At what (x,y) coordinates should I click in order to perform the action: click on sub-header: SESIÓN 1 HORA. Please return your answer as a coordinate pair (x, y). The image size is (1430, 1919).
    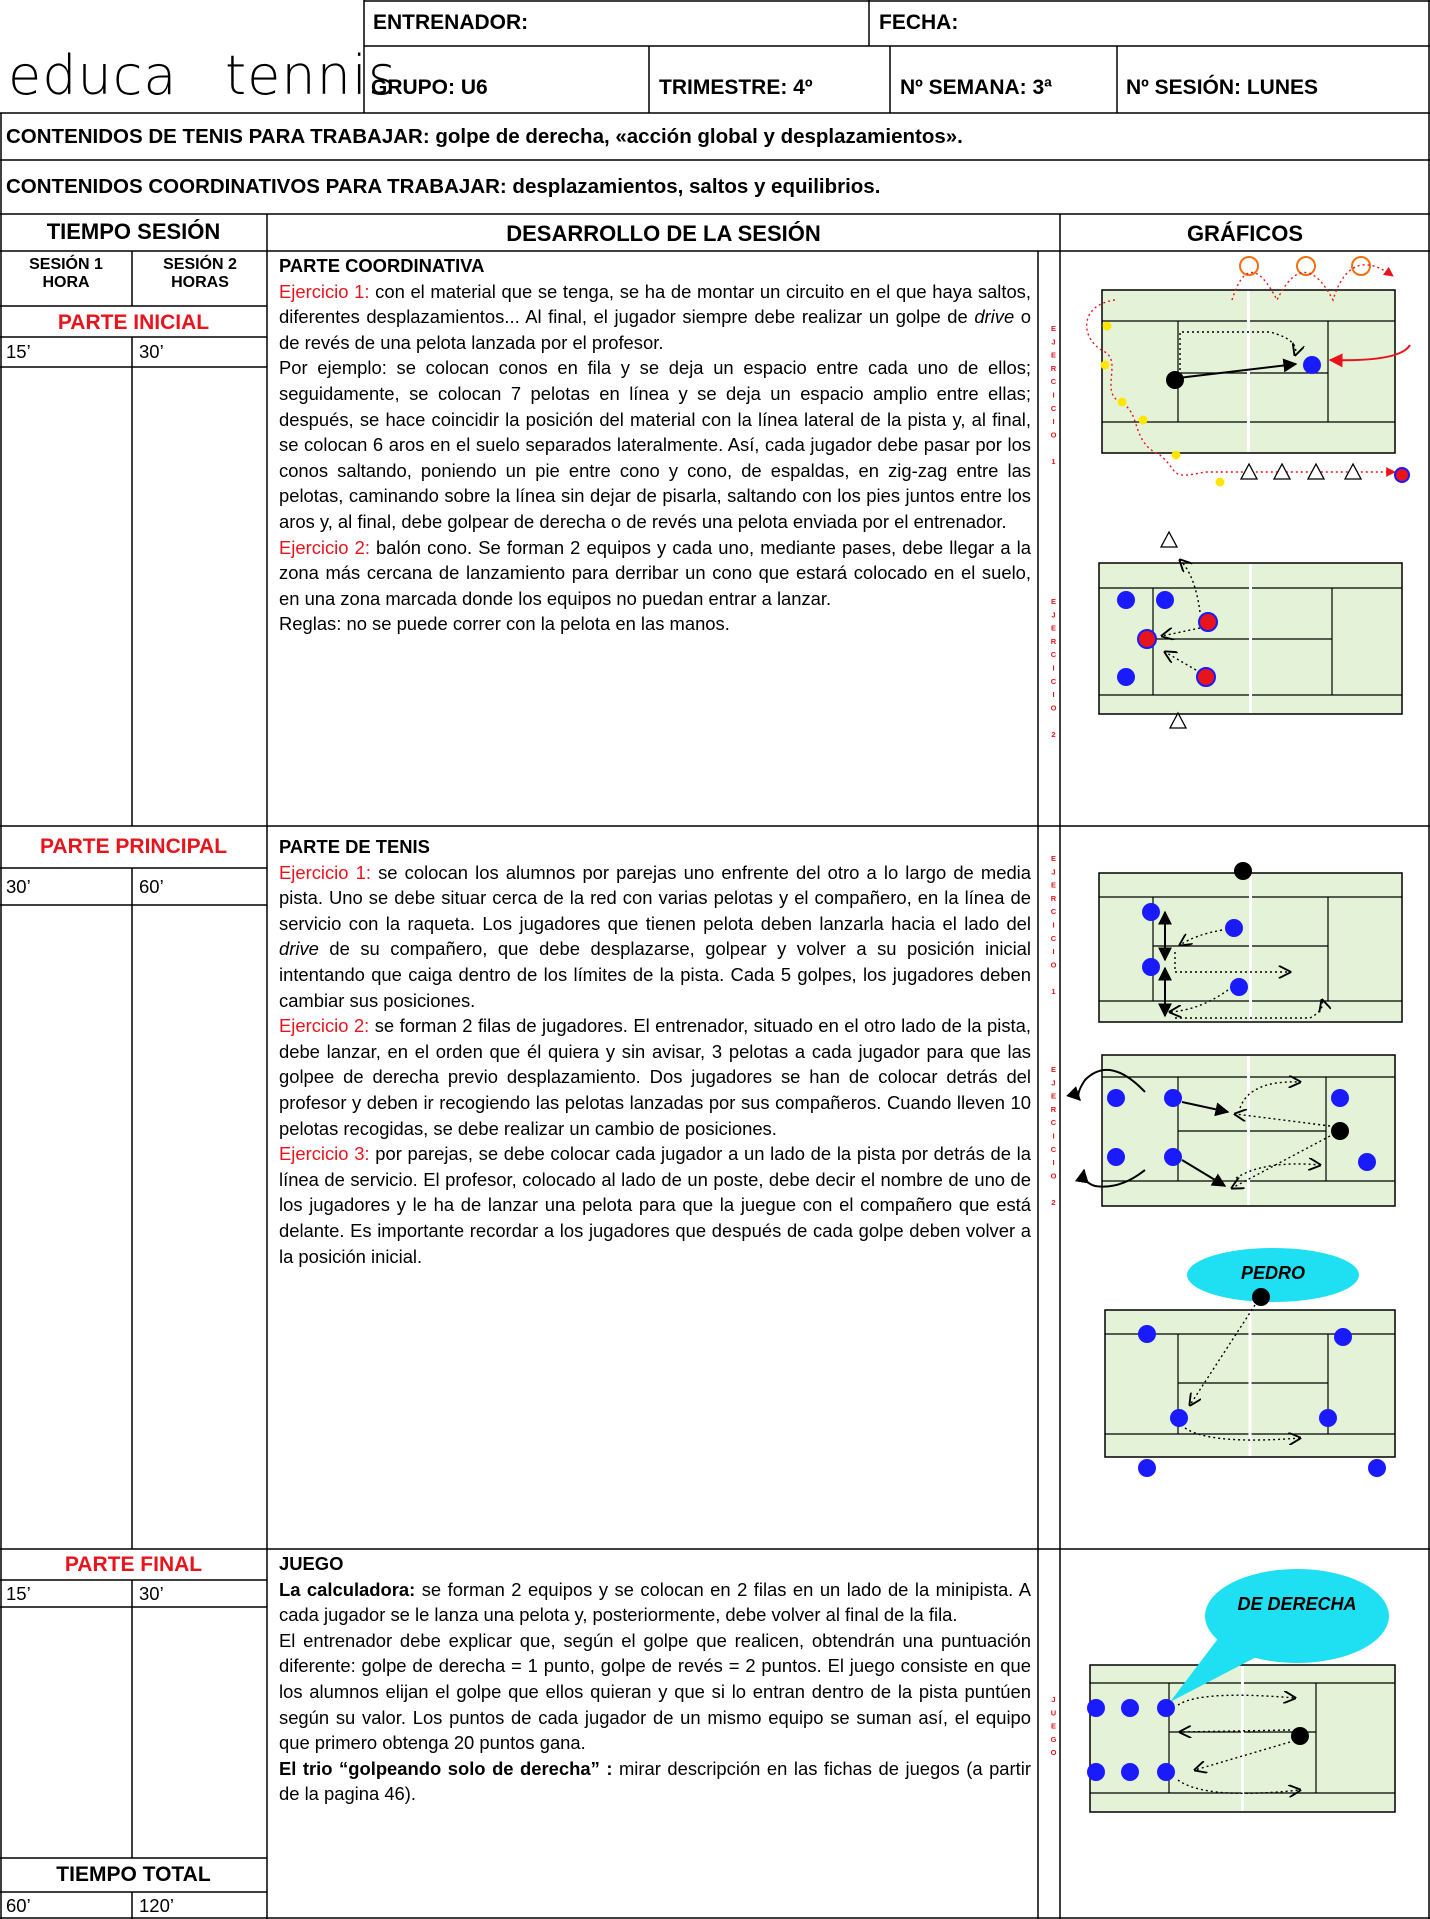
    Looking at the image, I should click on (66, 273).